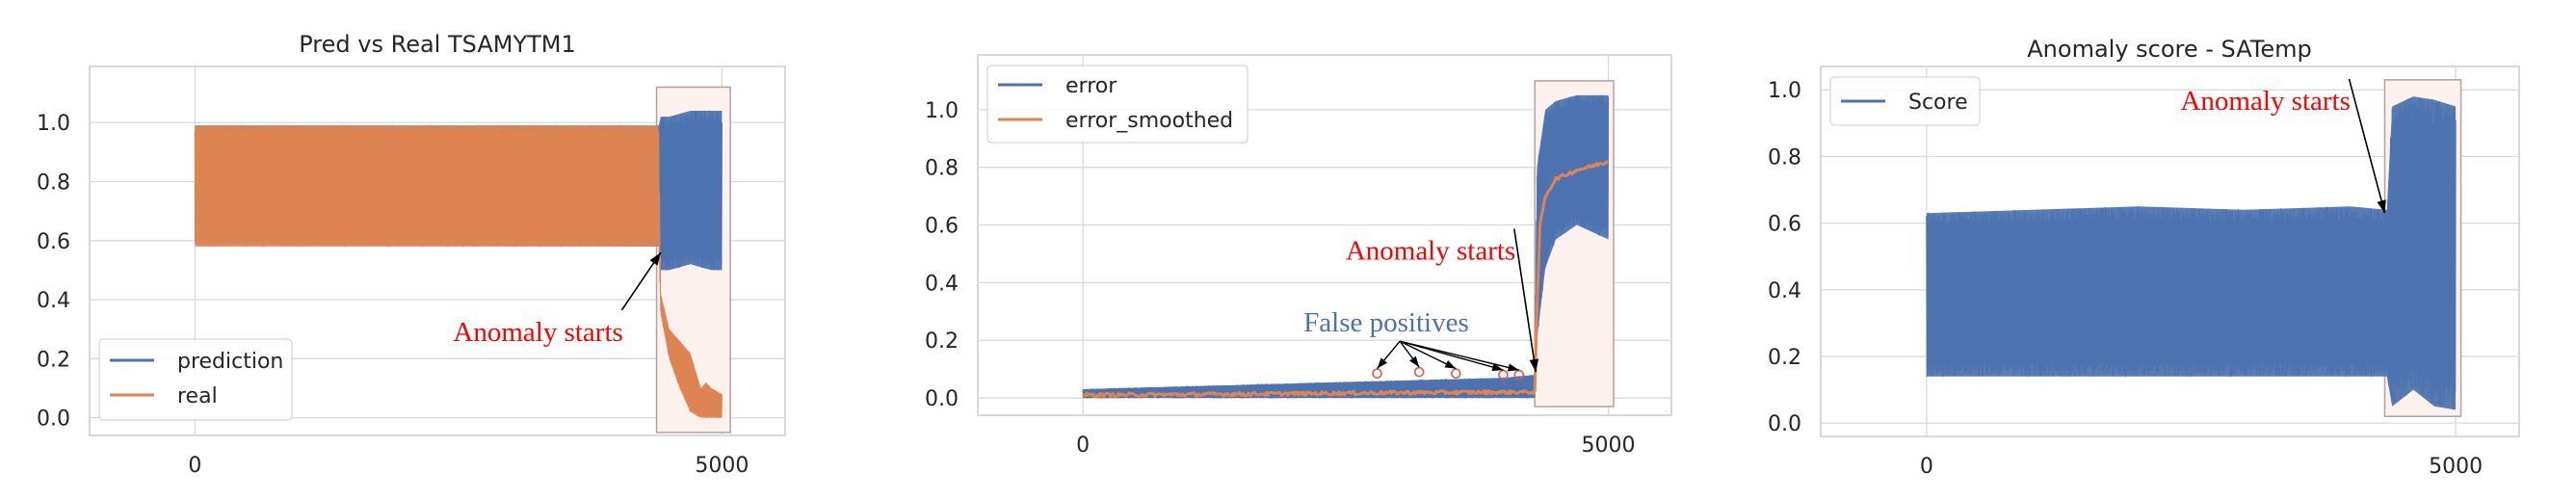  I want to click on legend-label-error: error, so click(1091, 86).